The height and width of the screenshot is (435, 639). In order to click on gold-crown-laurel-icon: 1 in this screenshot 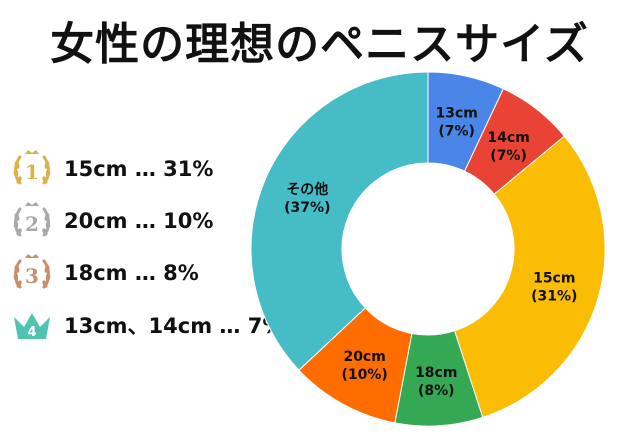, I will do `click(32, 167)`.